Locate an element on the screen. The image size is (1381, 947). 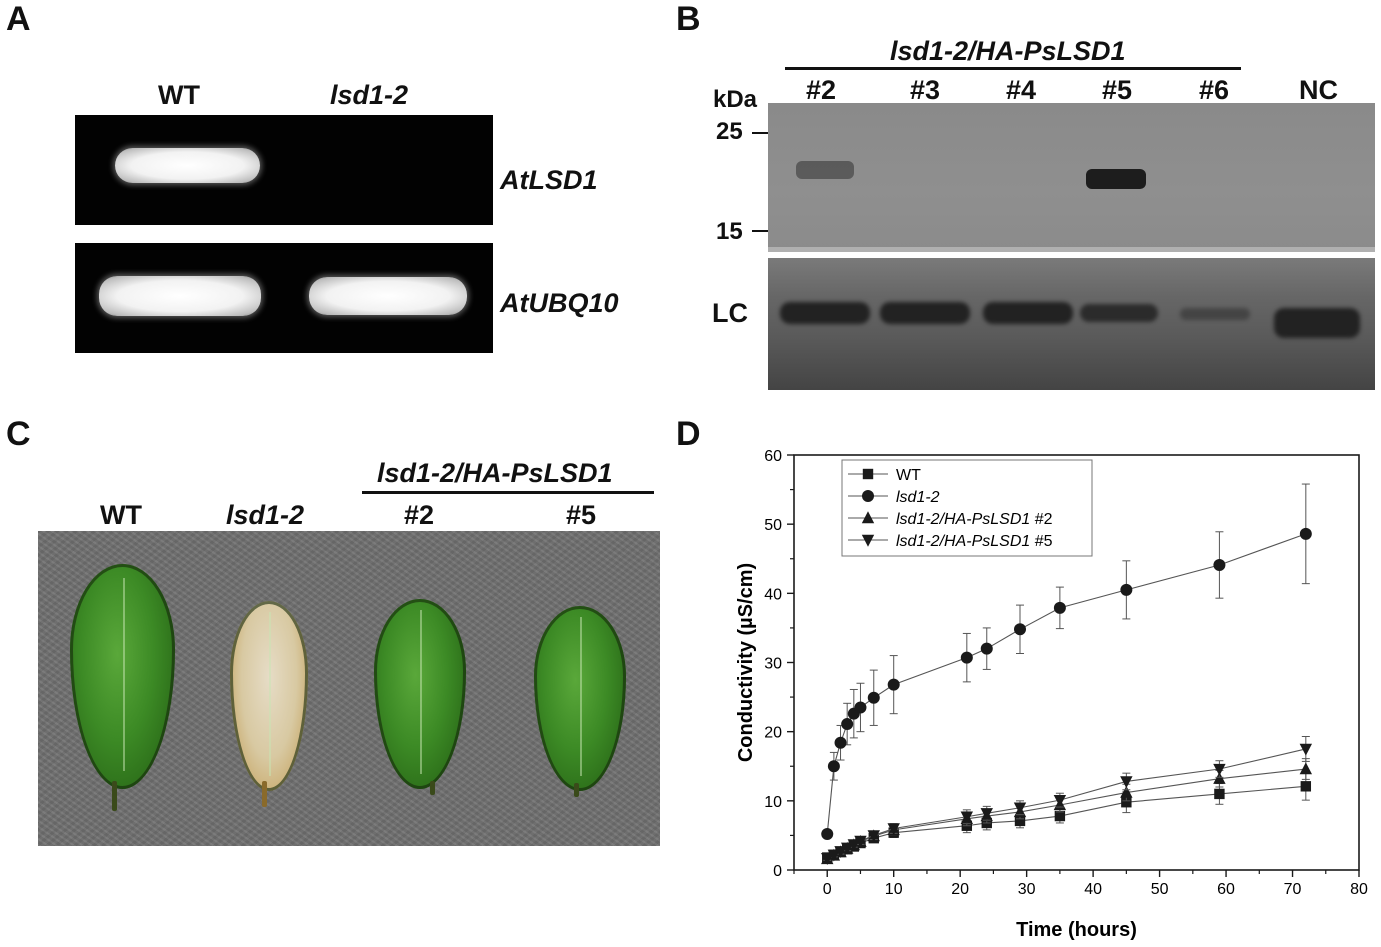
y-tick-label: 50 is located at coordinates (773, 525).